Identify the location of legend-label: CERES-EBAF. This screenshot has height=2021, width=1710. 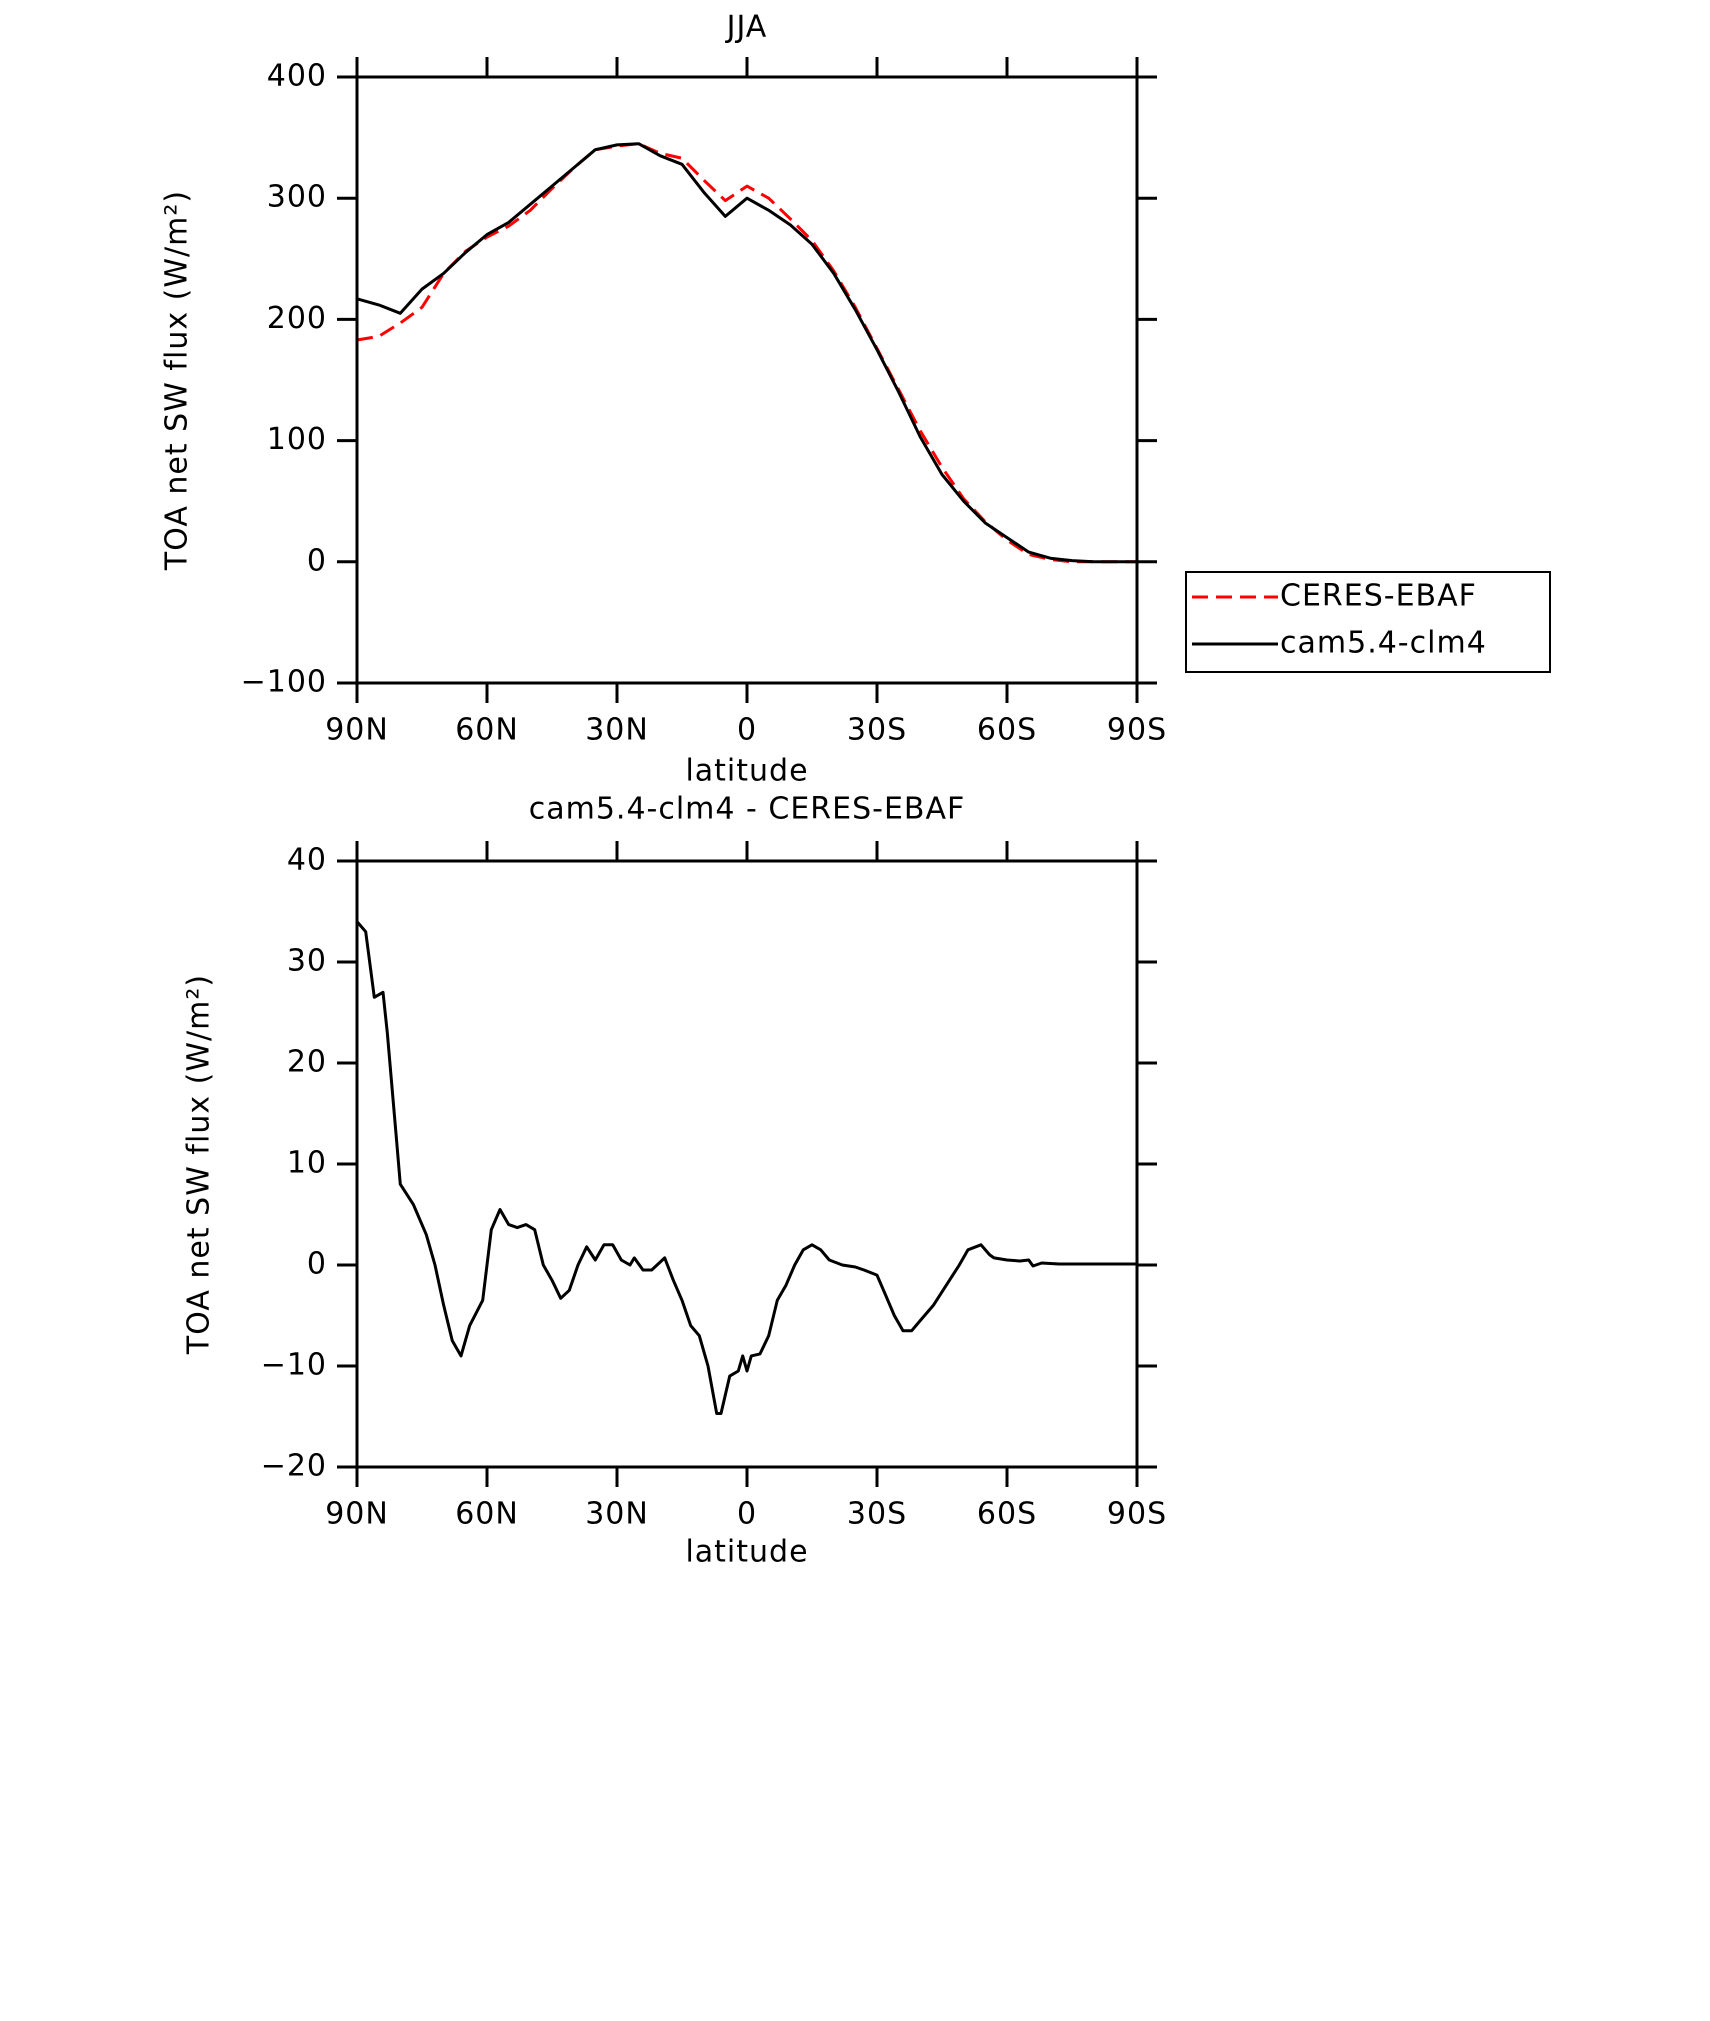
(1378, 596).